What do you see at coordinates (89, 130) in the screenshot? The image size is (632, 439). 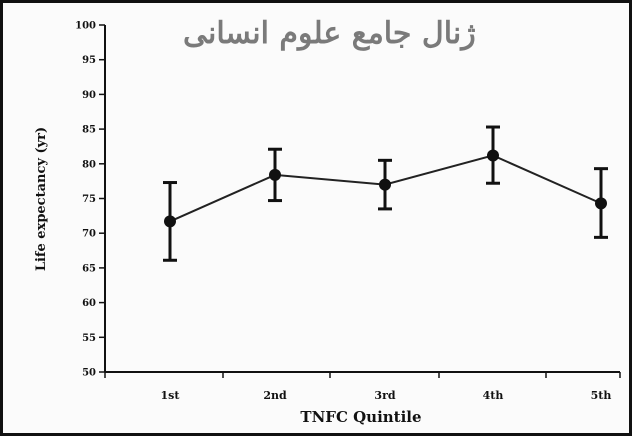 I see `y-tick-label: 85` at bounding box center [89, 130].